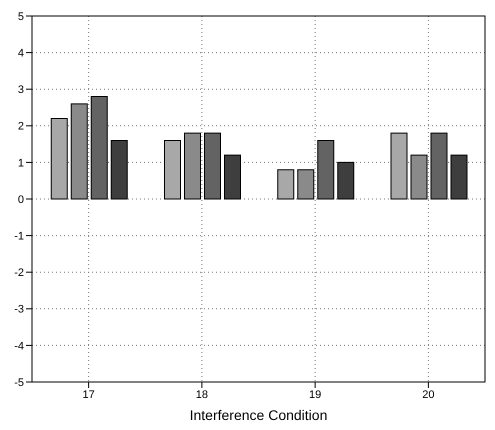 This screenshot has height=430, width=495. What do you see at coordinates (21, 90) in the screenshot?
I see `y-tick-label: 3` at bounding box center [21, 90].